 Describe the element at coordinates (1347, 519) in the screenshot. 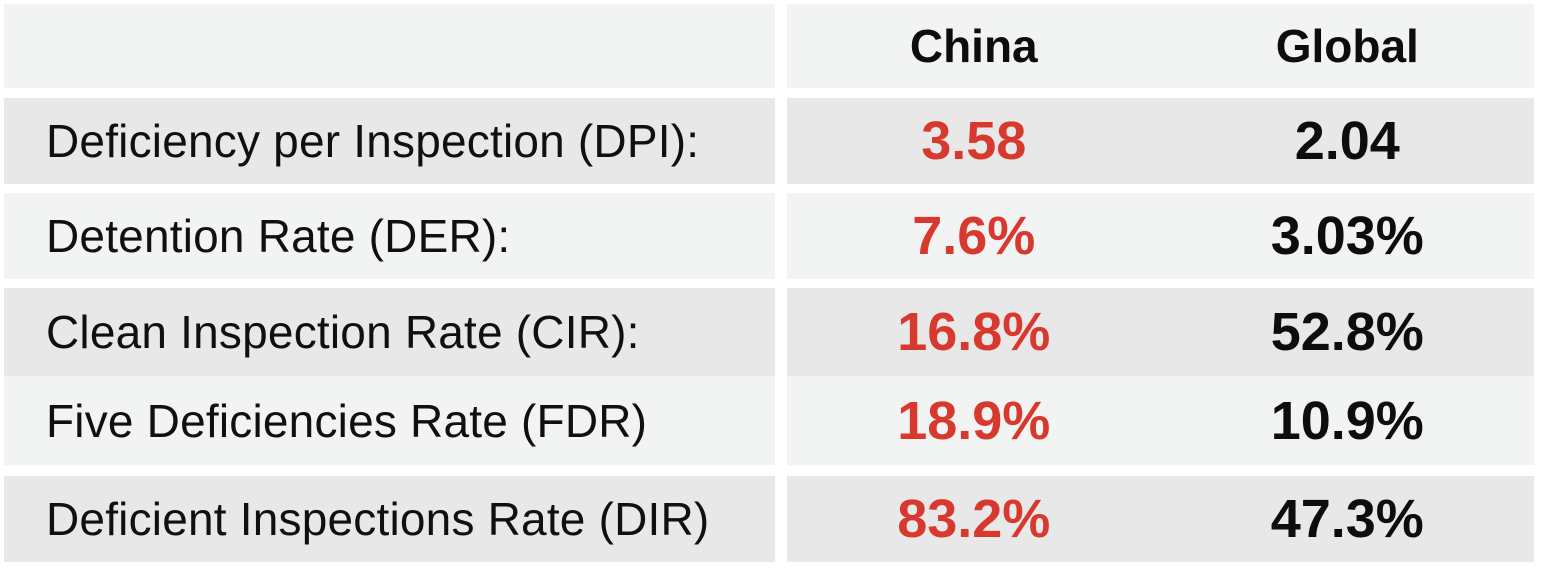

I see `global-value: 47.3%` at that location.